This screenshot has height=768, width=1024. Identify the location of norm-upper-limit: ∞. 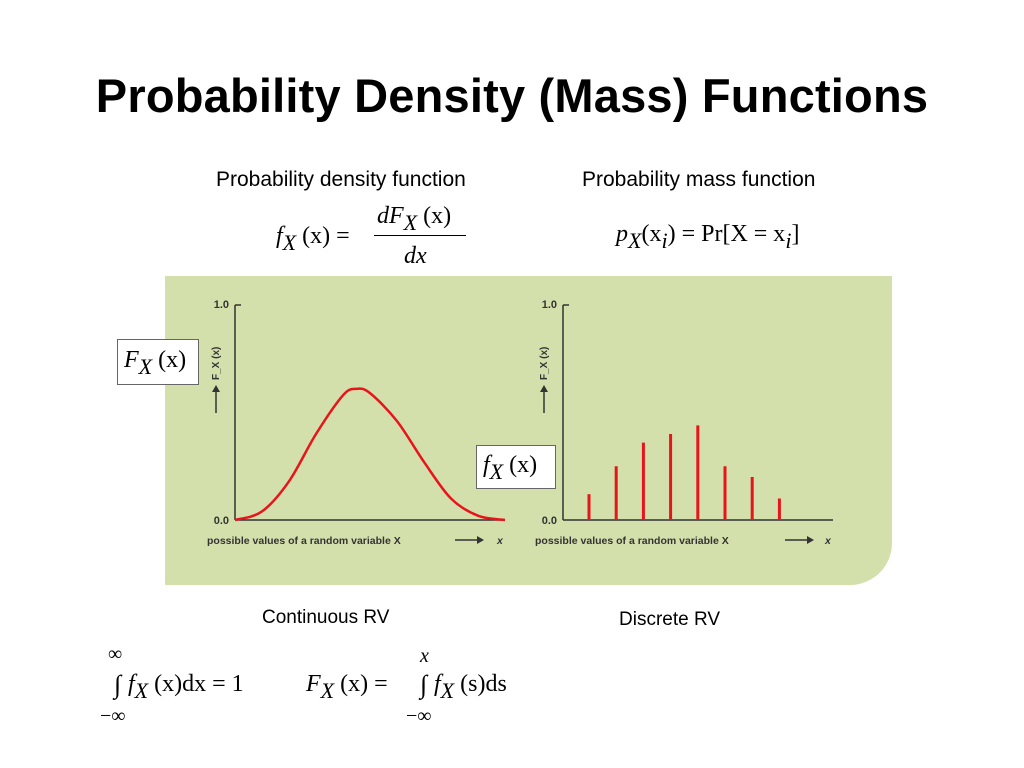
(115, 654).